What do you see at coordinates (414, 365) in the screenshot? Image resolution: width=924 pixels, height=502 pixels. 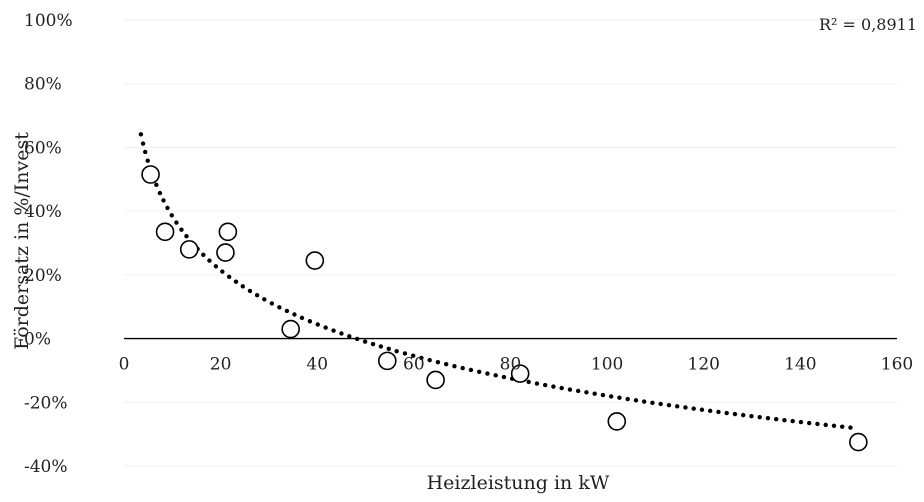 I see `x-tick-label: 60` at bounding box center [414, 365].